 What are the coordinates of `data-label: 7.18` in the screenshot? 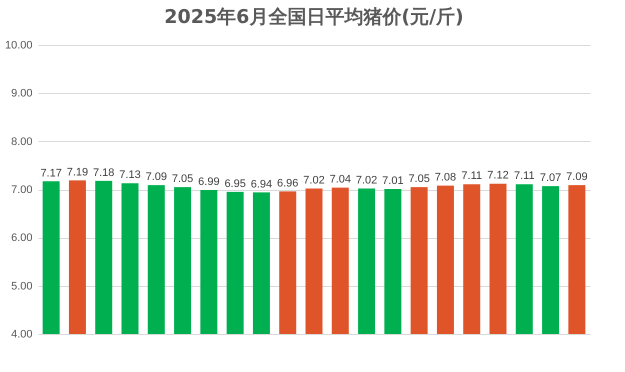 It's located at (103, 172).